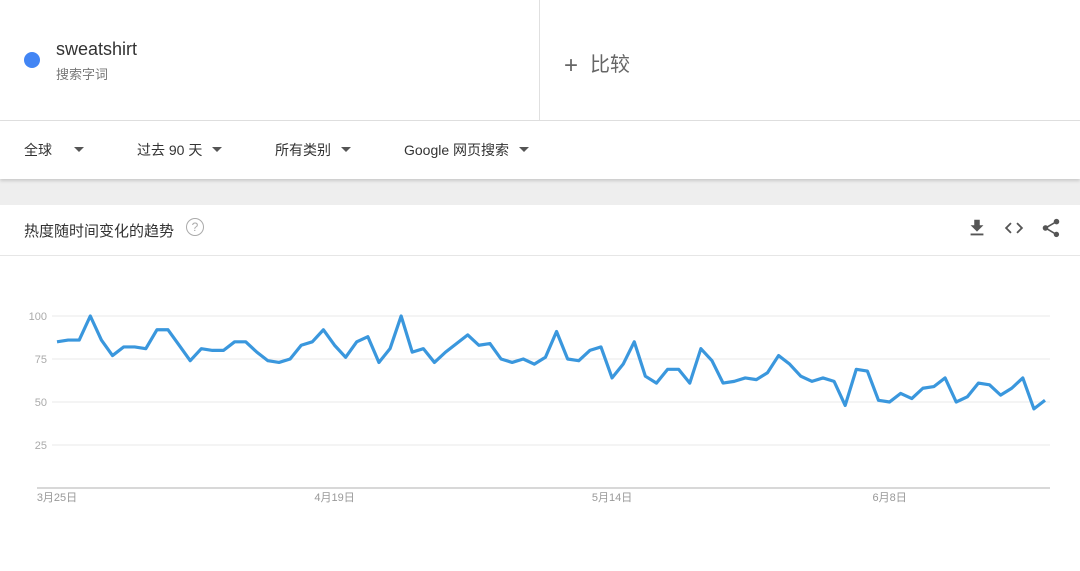  I want to click on time-range-dropdown: 过去 90 天, so click(180, 150).